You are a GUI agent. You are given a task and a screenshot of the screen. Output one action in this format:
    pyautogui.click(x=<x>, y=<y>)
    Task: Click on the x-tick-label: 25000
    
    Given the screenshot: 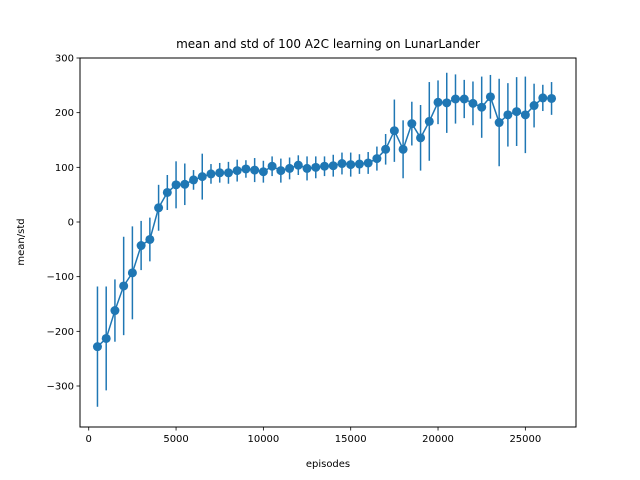 What is the action you would take?
    pyautogui.click(x=525, y=439)
    